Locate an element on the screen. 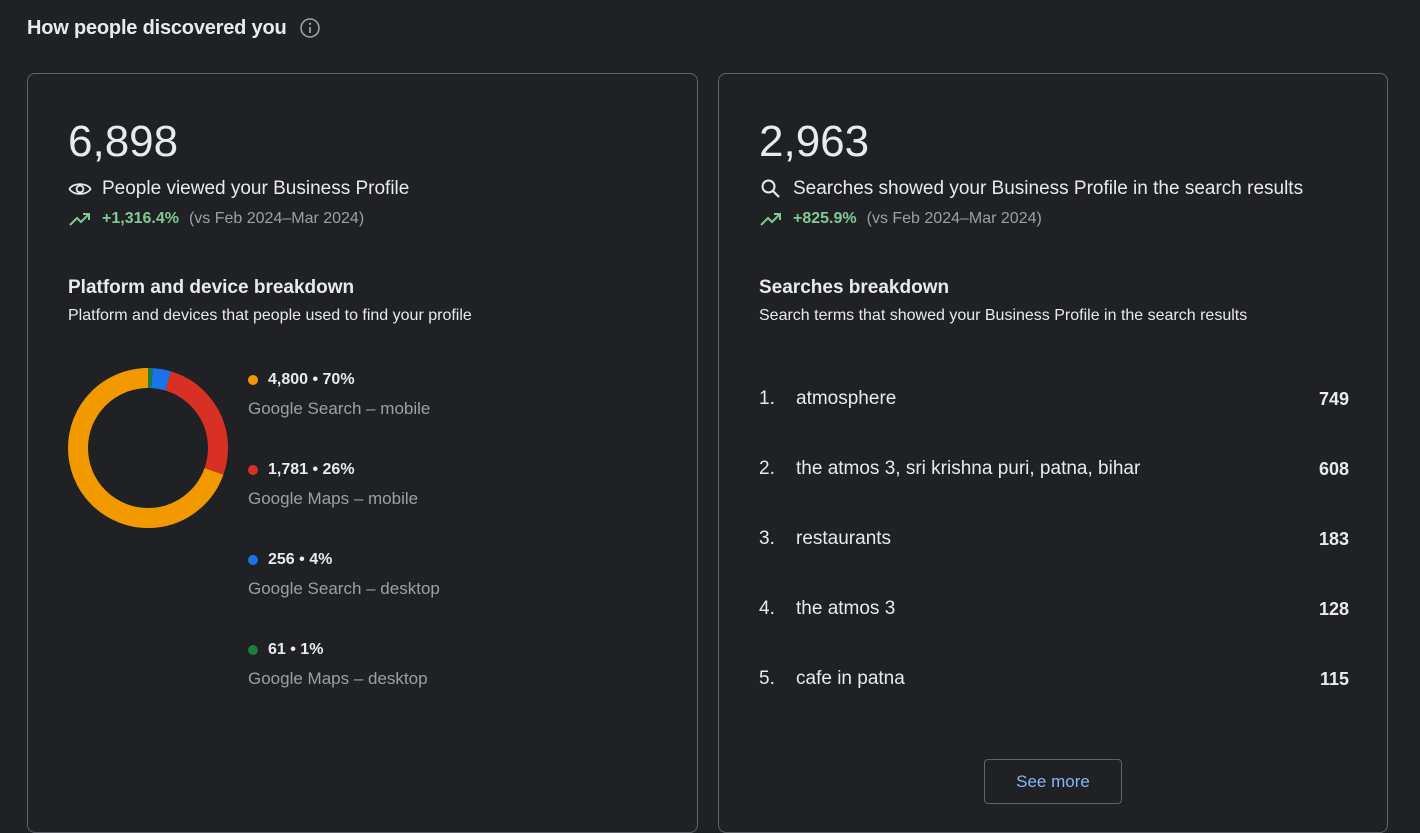 This screenshot has width=1420, height=833. views-total: 6,898 is located at coordinates (123, 141).